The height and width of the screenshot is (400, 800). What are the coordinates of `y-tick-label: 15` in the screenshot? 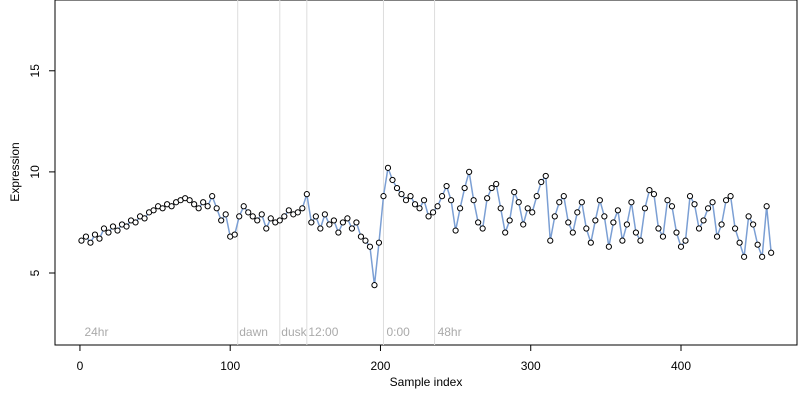 It's located at (35, 71).